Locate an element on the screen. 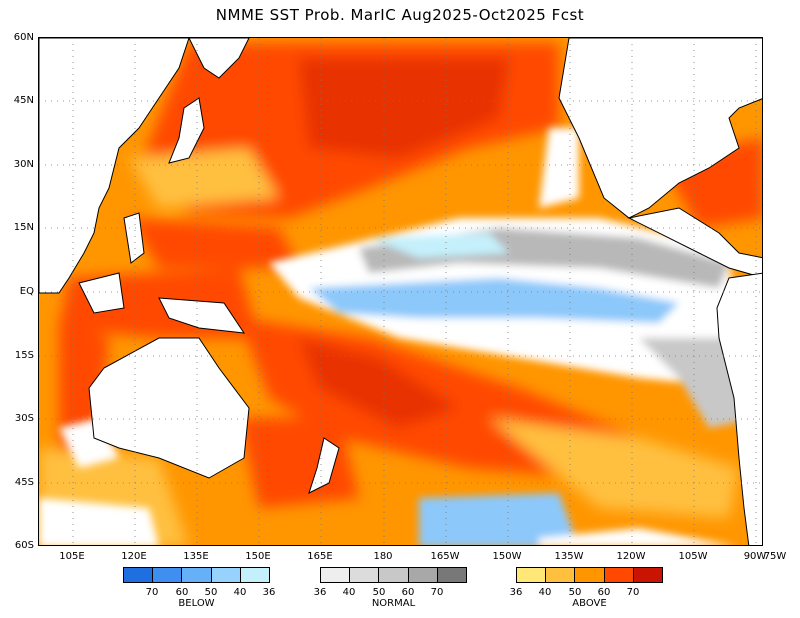  lon-label-75w: 75W is located at coordinates (775, 556).